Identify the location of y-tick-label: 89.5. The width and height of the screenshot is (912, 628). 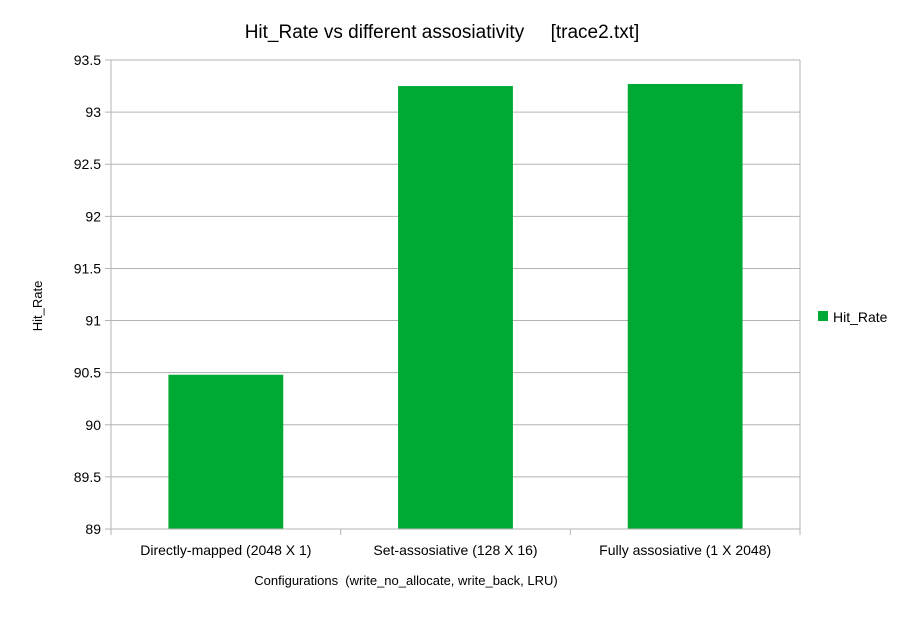
(87, 477).